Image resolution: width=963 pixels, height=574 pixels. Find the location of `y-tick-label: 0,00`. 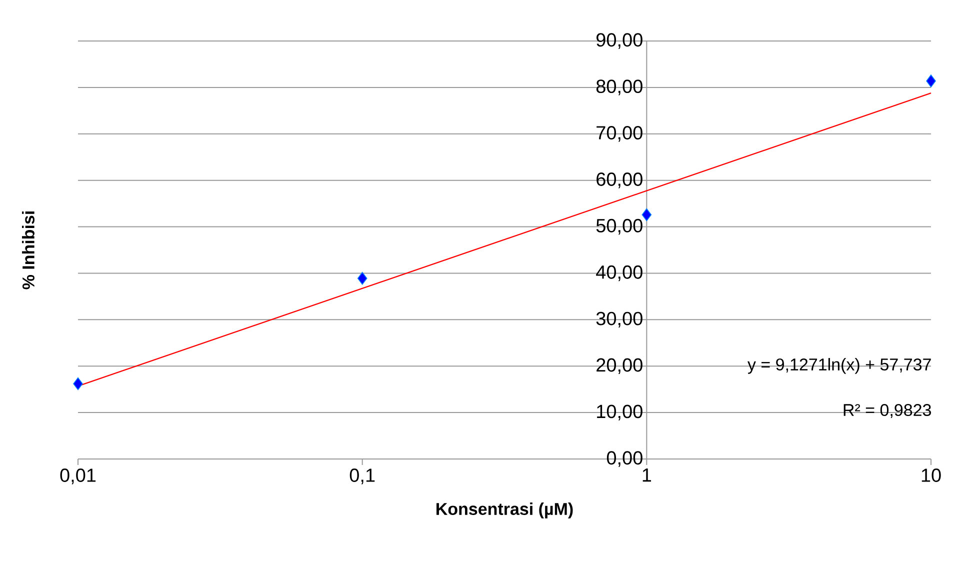

y-tick-label: 0,00 is located at coordinates (624, 459).